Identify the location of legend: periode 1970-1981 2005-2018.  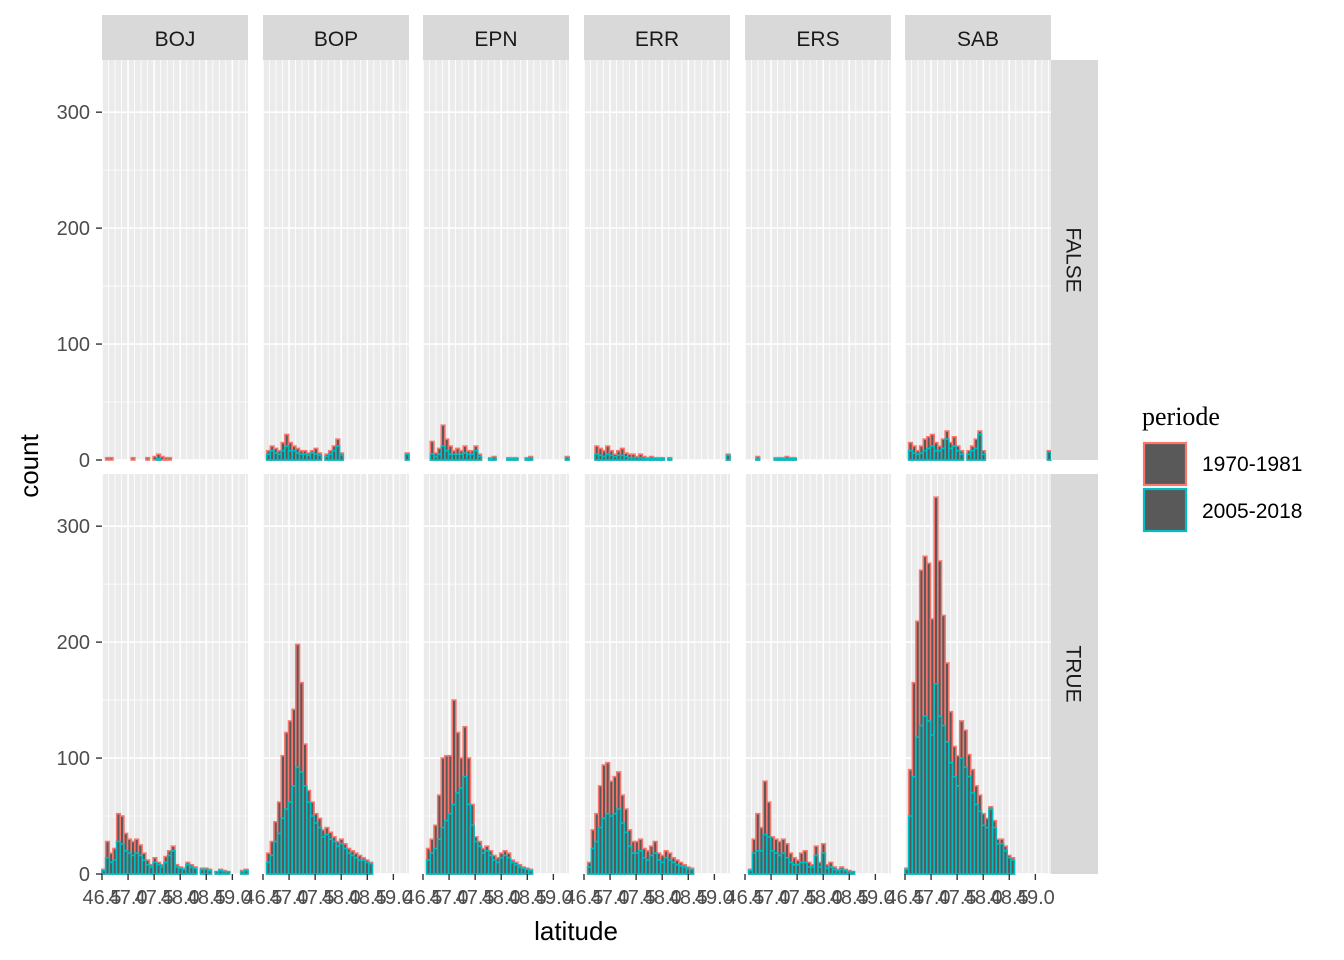
(1222, 467).